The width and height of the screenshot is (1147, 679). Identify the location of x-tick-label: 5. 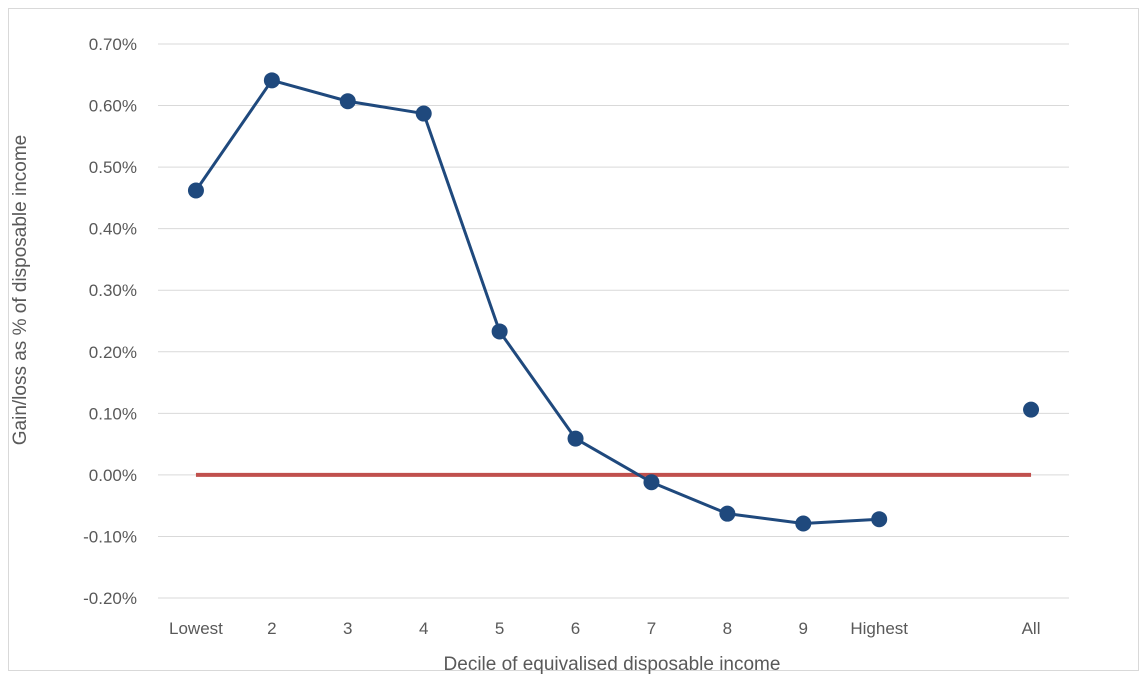
(499, 628).